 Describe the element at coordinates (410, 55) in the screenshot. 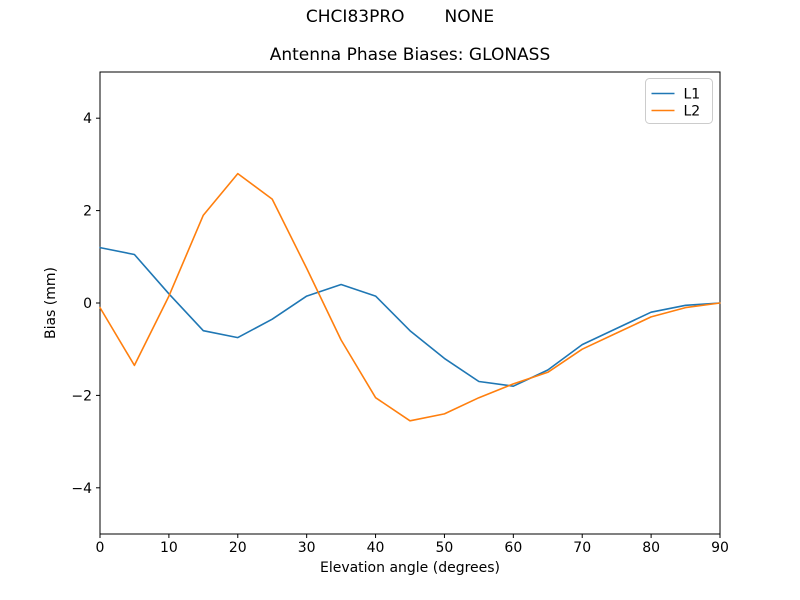

I see `chart-title: Antenna Phase Biases: GLONASS` at that location.